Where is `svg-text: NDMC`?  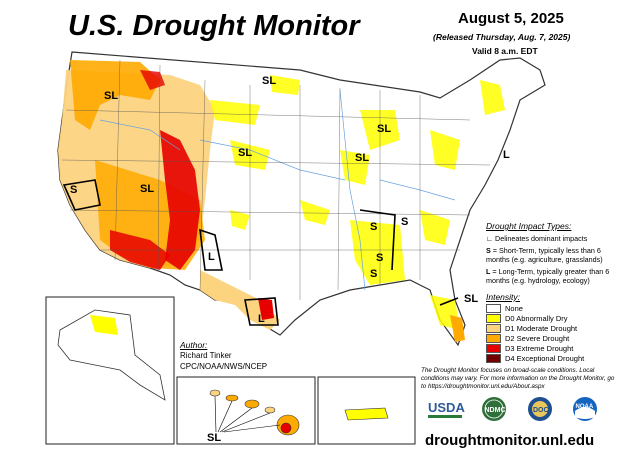
svg-text: NDMC is located at coordinates (495, 410).